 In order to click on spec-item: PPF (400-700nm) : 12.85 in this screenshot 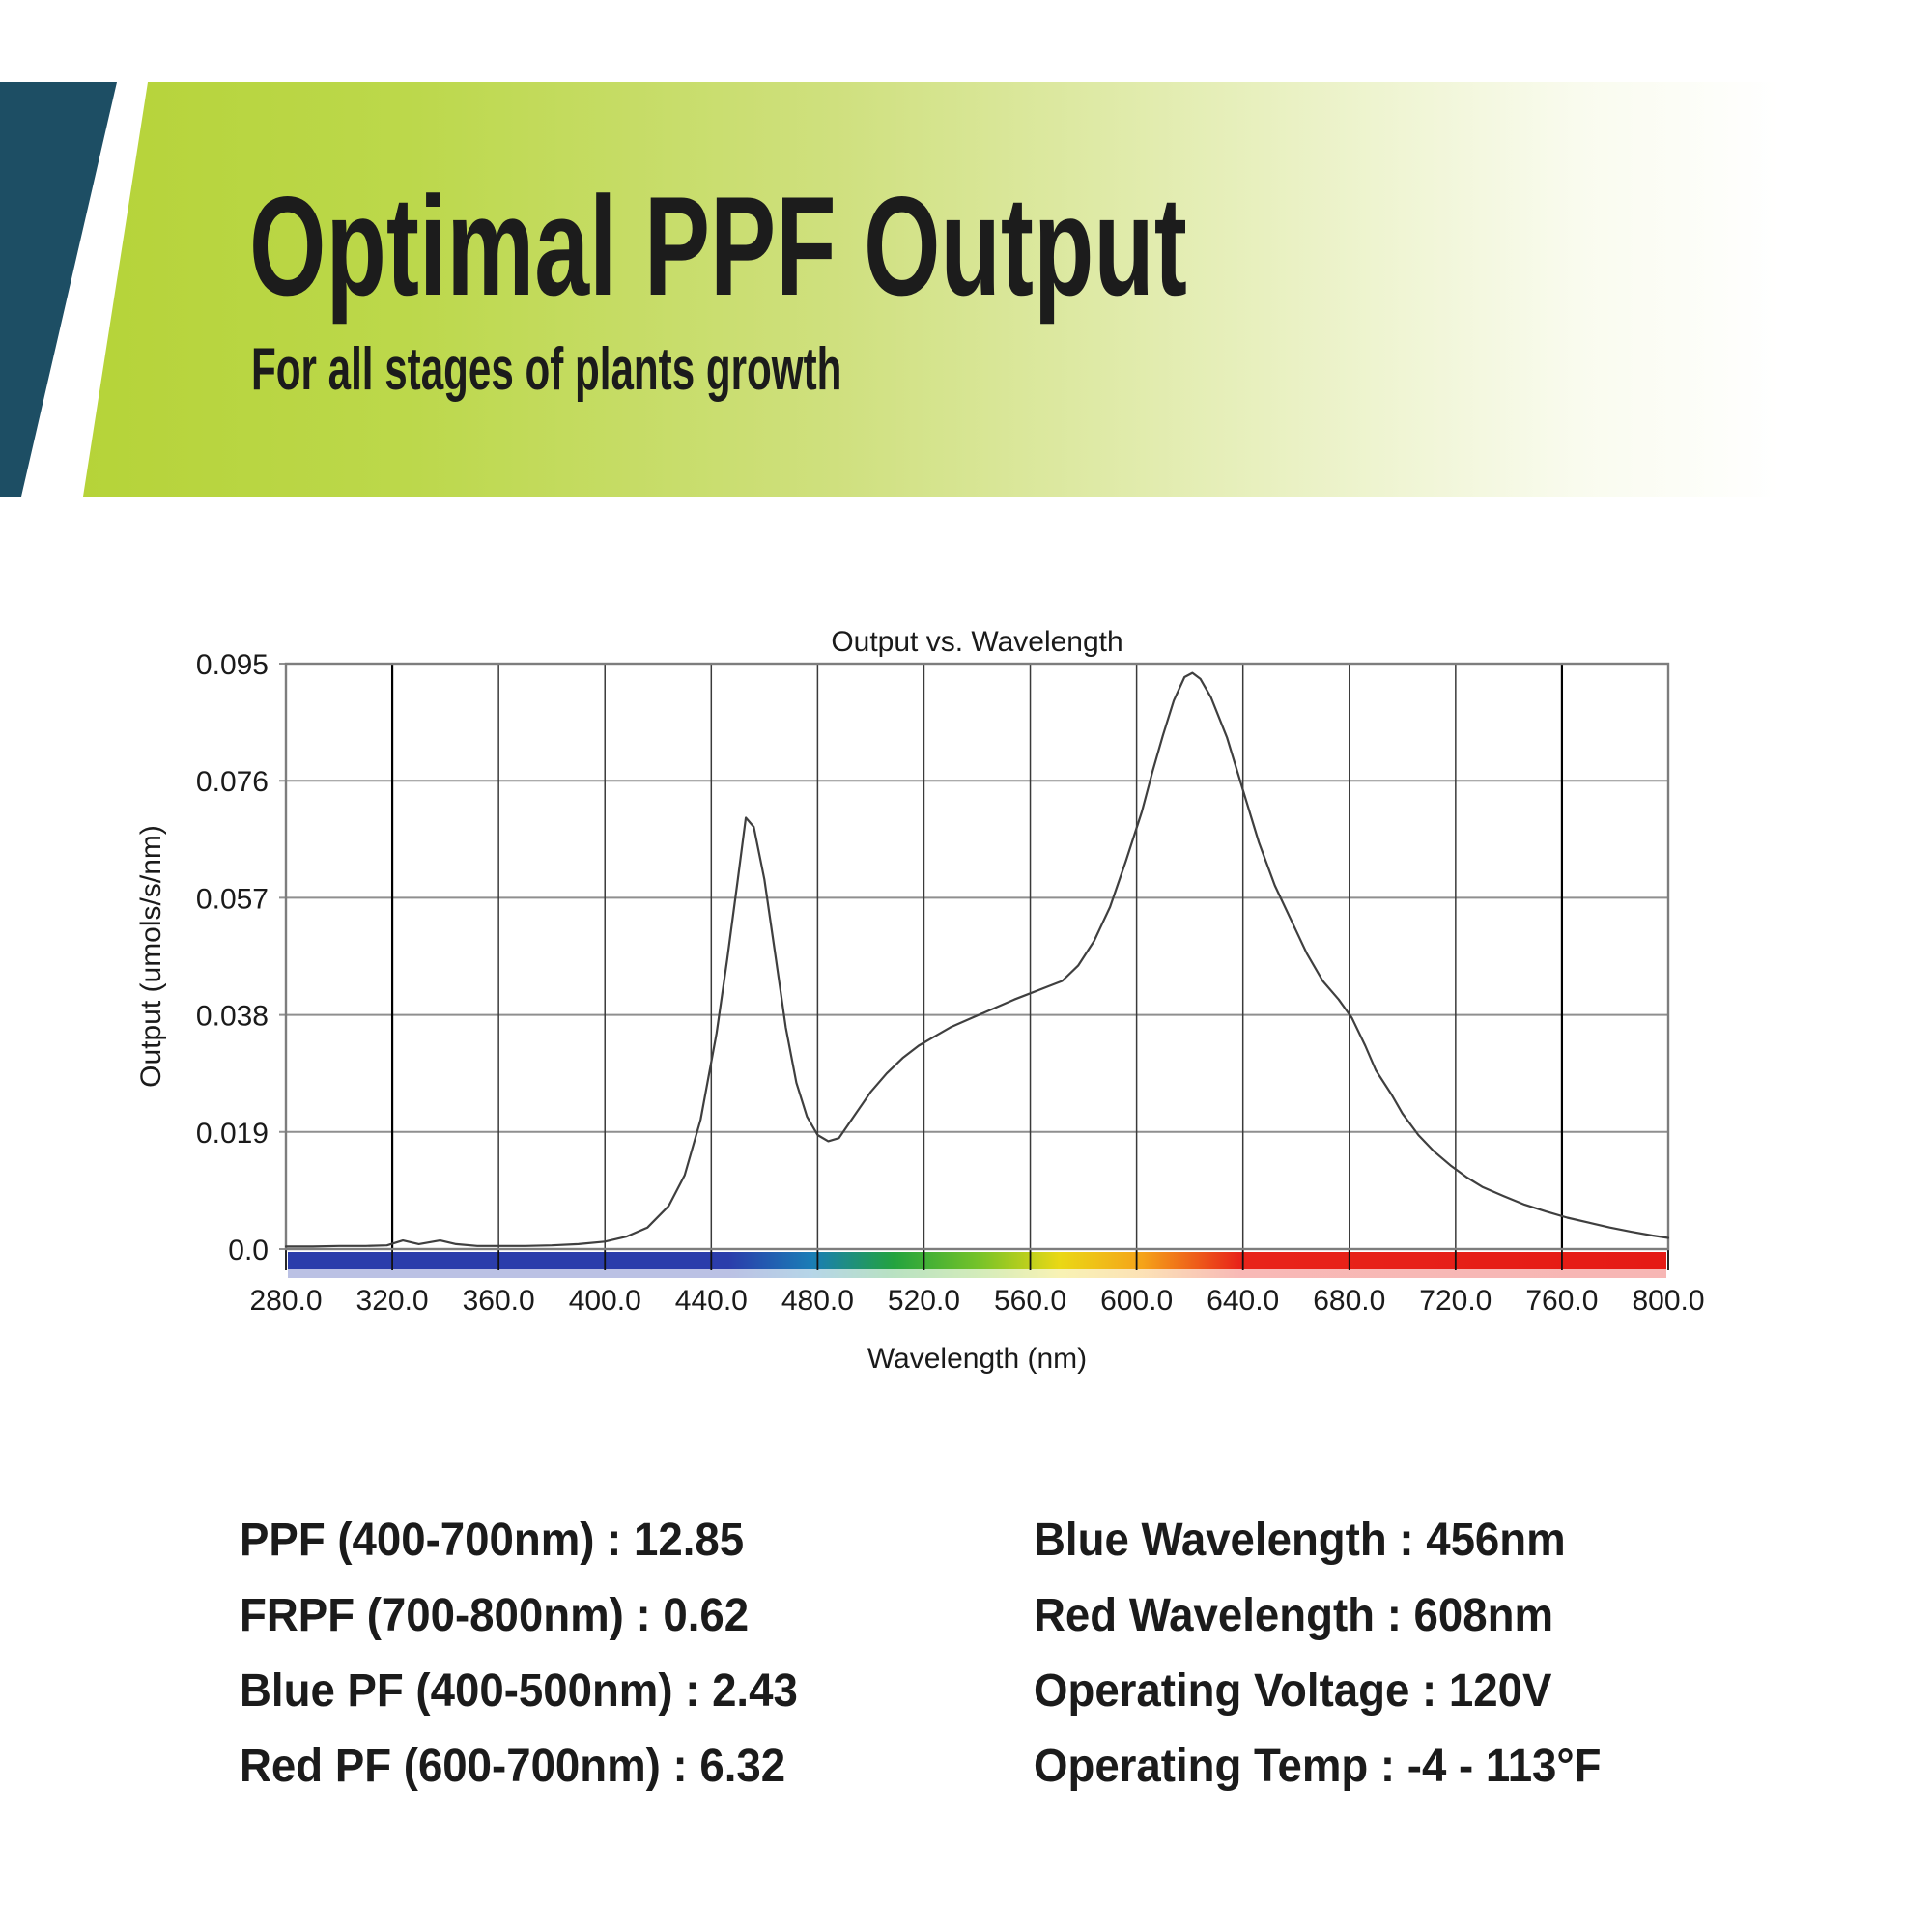, I will do `click(492, 1540)`.